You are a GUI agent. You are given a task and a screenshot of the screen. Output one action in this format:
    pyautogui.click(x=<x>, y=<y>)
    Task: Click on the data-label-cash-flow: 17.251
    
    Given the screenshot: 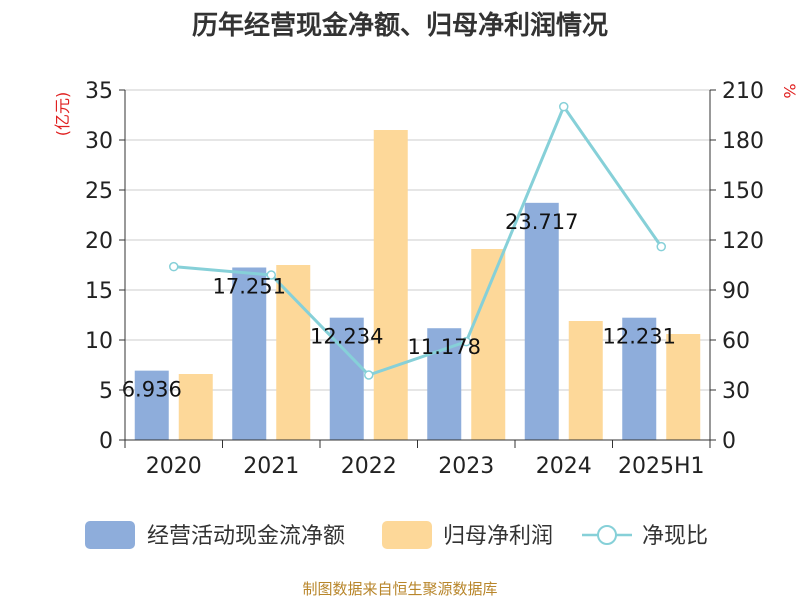 What is the action you would take?
    pyautogui.click(x=249, y=286)
    